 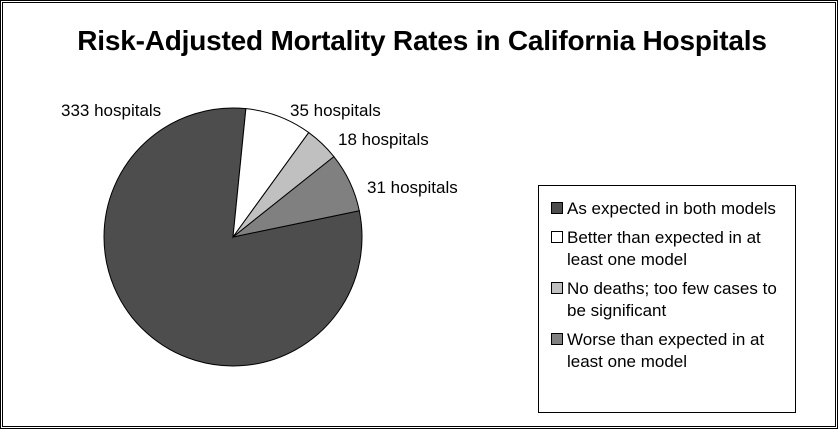 What do you see at coordinates (296, 196) in the screenshot?
I see `pie-slice-worse` at bounding box center [296, 196].